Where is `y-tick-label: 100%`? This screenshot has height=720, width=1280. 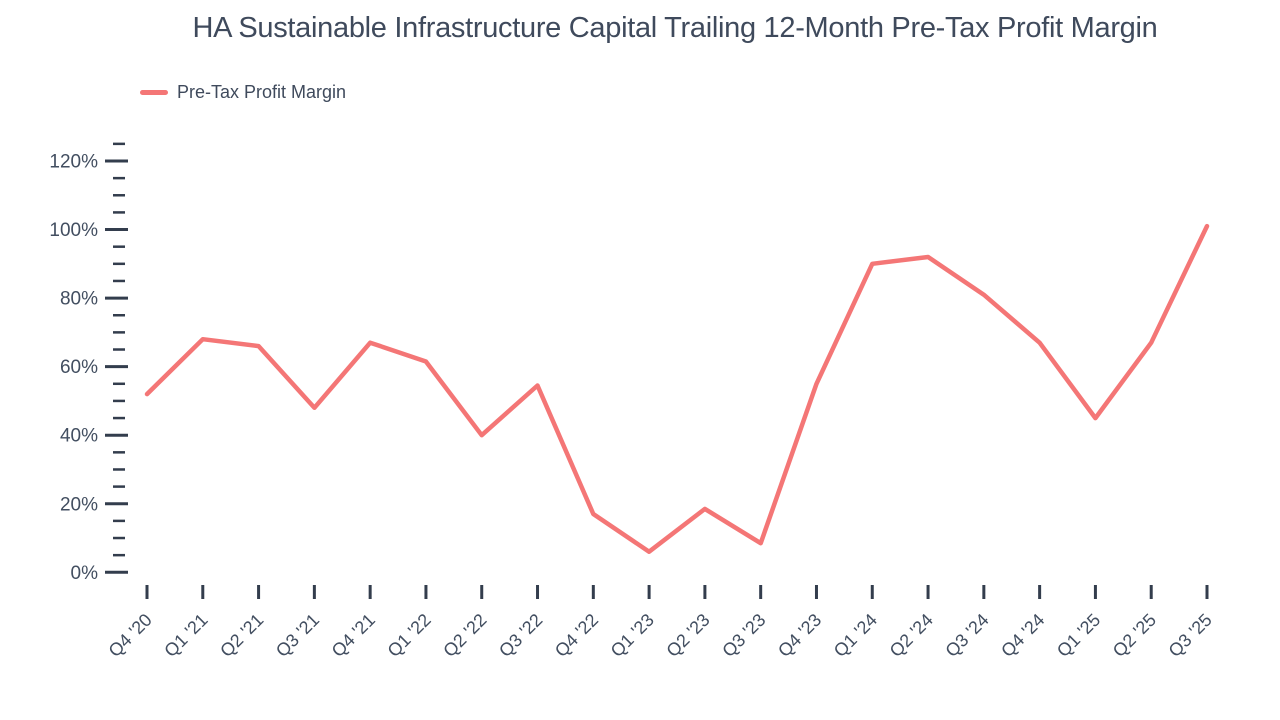 y-tick-label: 100% is located at coordinates (73, 230).